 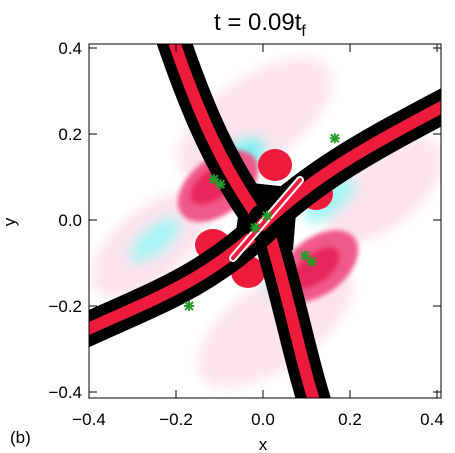 I want to click on y-tick-label: 0.0, so click(x=70, y=220).